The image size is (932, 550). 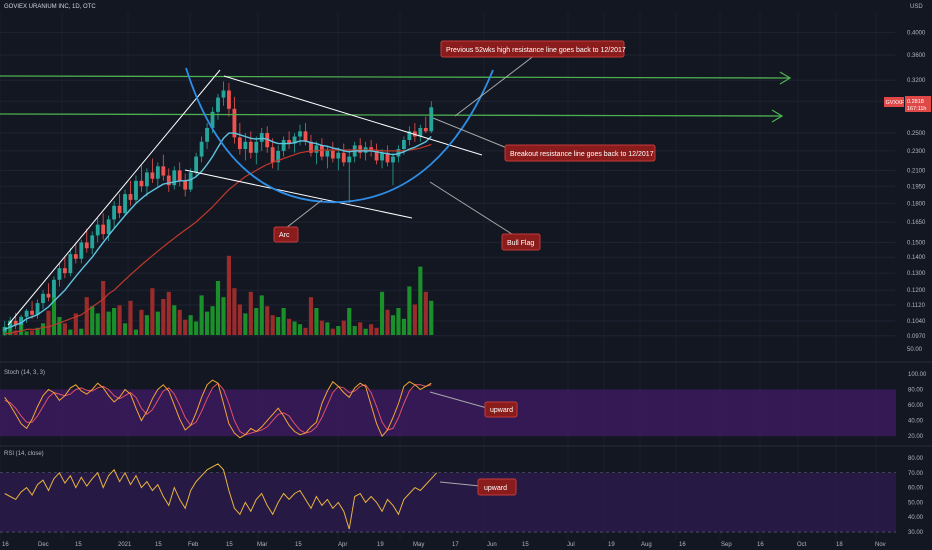 I want to click on time-tick-7: Mar, so click(x=262, y=545).